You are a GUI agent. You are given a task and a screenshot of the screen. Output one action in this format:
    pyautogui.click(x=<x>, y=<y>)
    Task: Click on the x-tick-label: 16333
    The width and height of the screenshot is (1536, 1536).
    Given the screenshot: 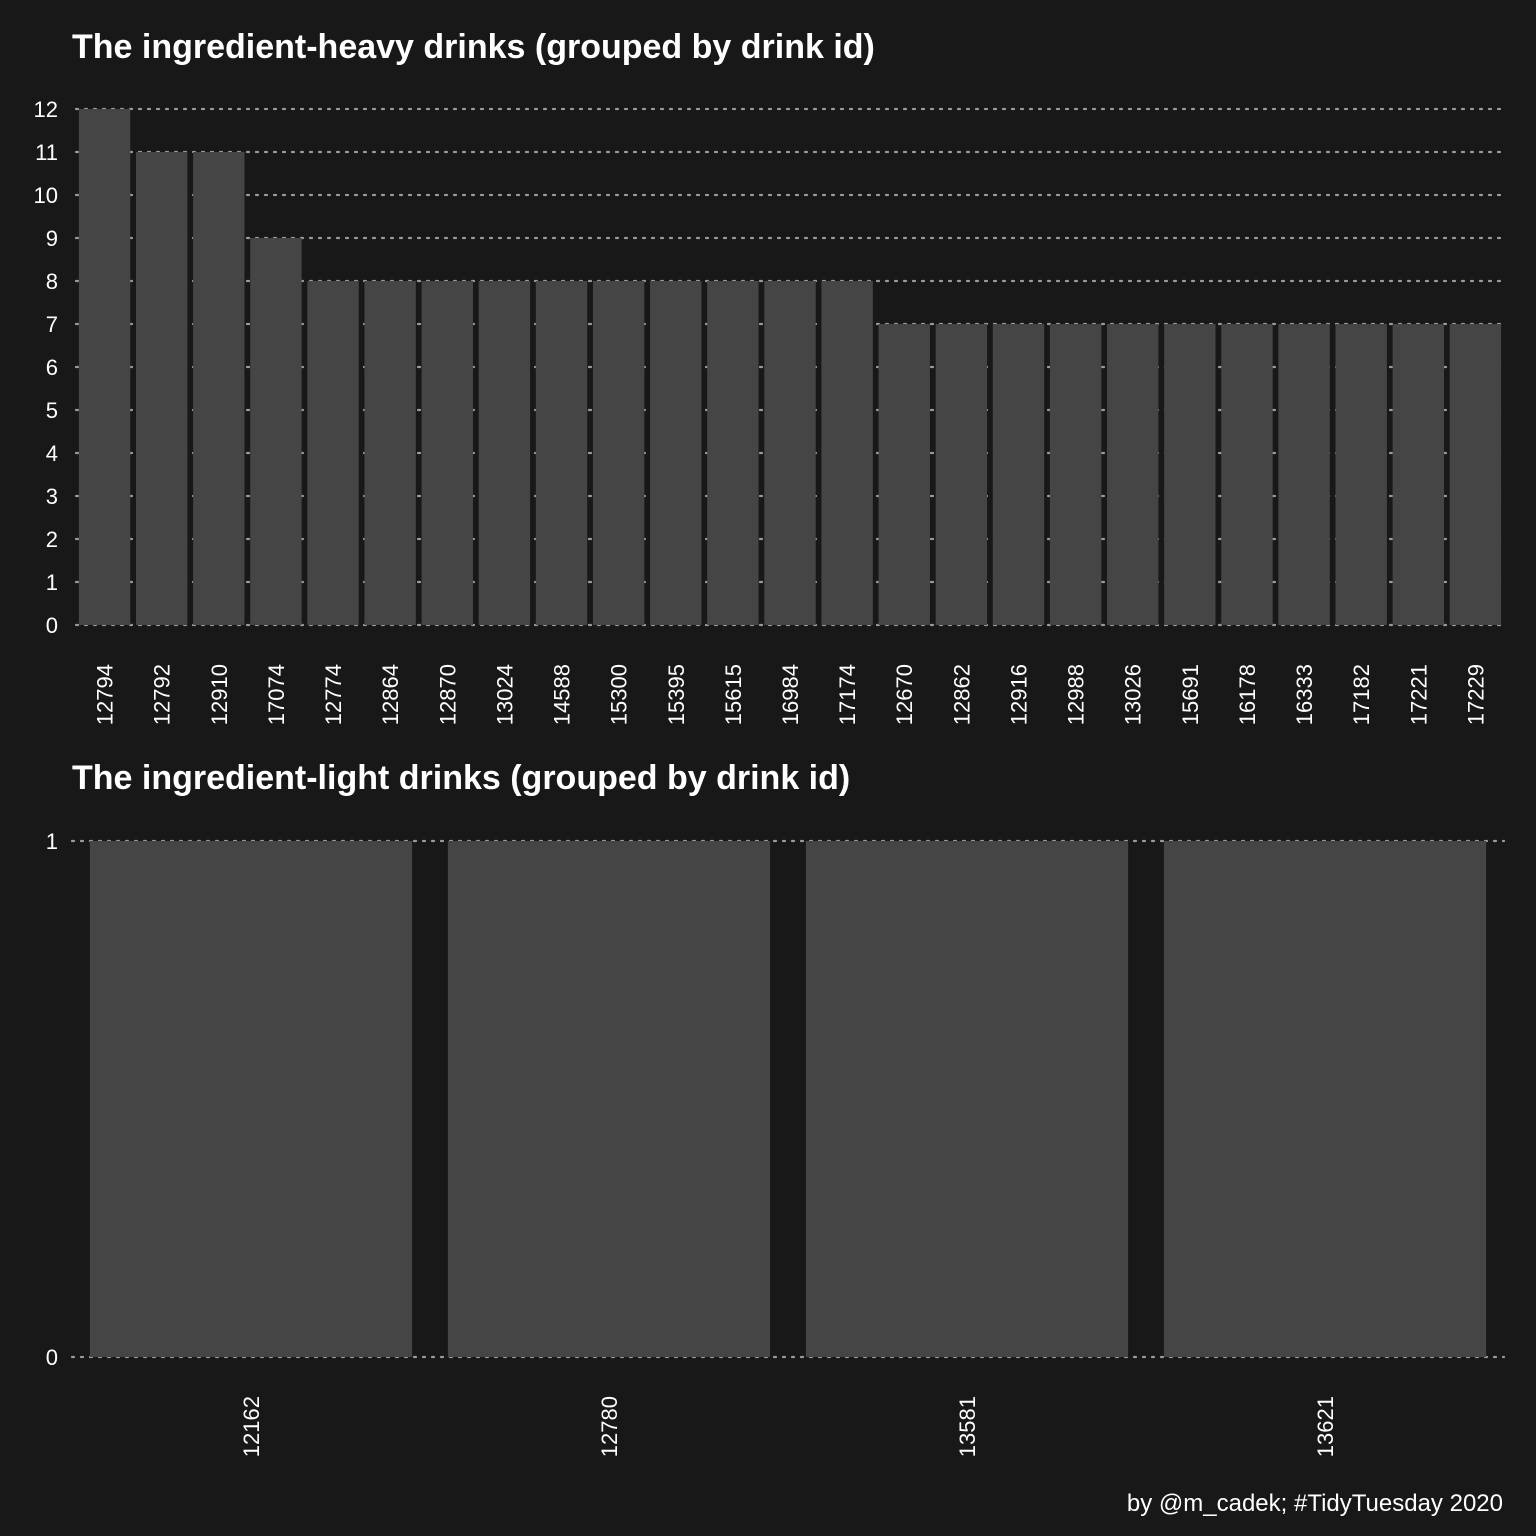 What is the action you would take?
    pyautogui.click(x=1304, y=694)
    